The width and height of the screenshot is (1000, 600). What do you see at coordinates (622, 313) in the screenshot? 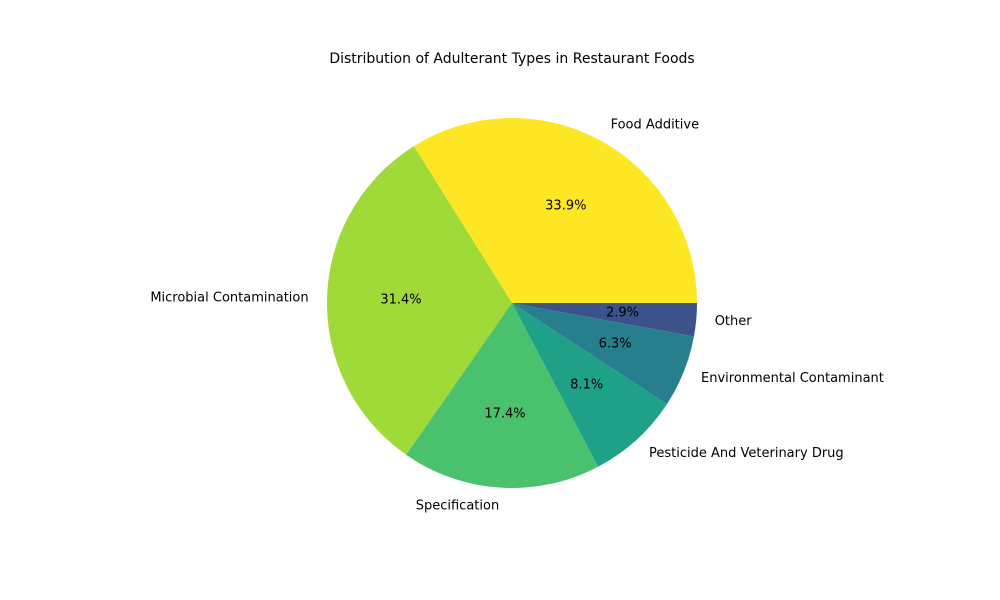
I see `slice-percent-5: 2.9%` at bounding box center [622, 313].